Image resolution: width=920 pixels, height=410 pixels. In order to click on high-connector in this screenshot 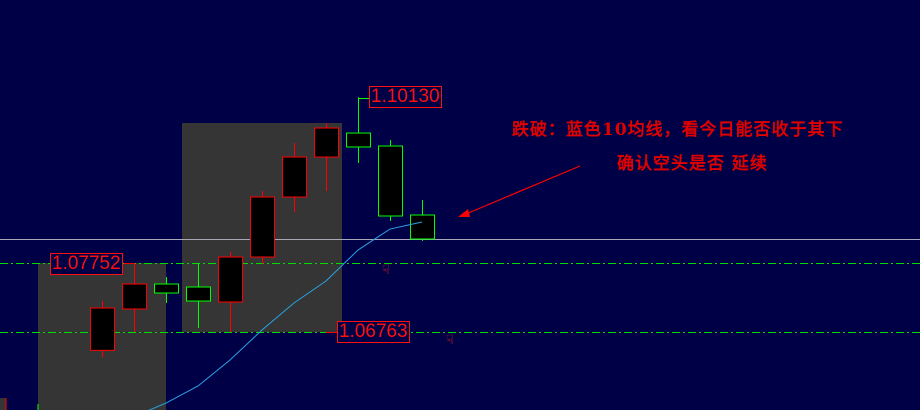, I will do `click(363, 102)`.